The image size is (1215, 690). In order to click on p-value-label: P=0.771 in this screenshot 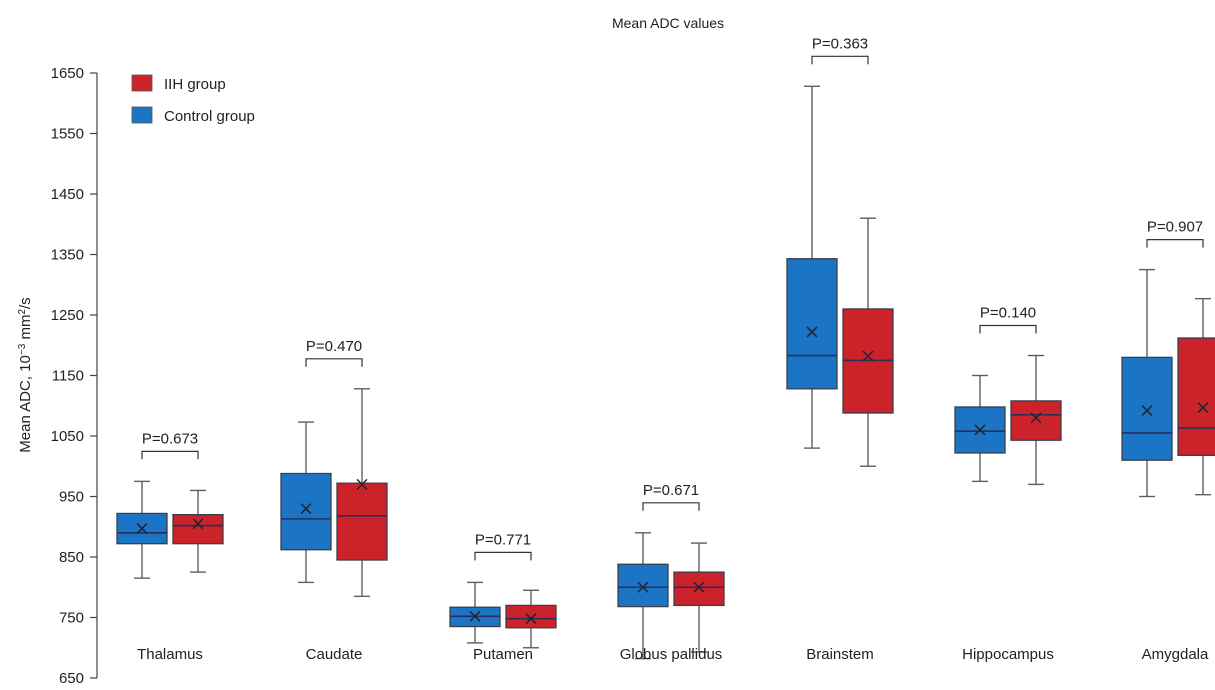, I will do `click(503, 539)`.